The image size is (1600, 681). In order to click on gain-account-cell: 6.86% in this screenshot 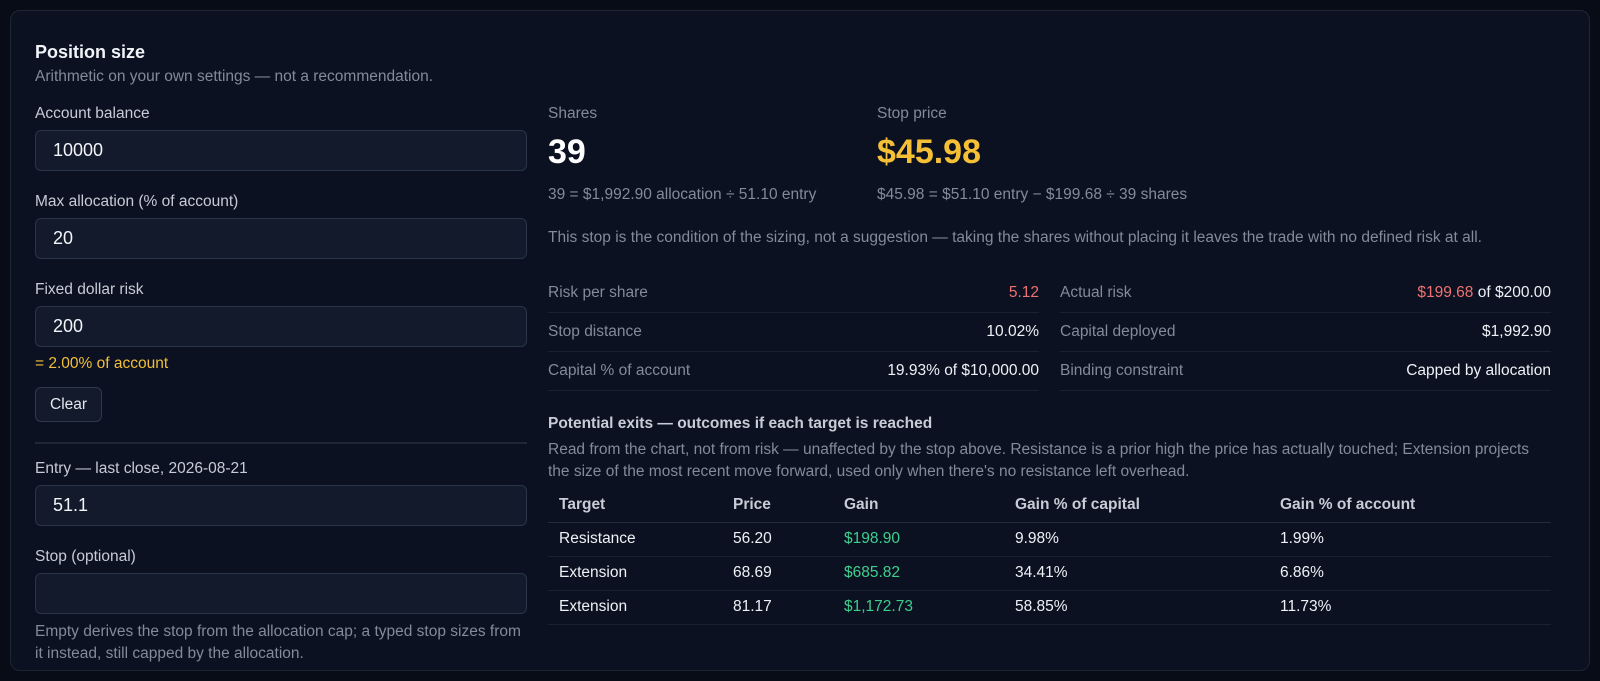, I will do `click(1410, 573)`.